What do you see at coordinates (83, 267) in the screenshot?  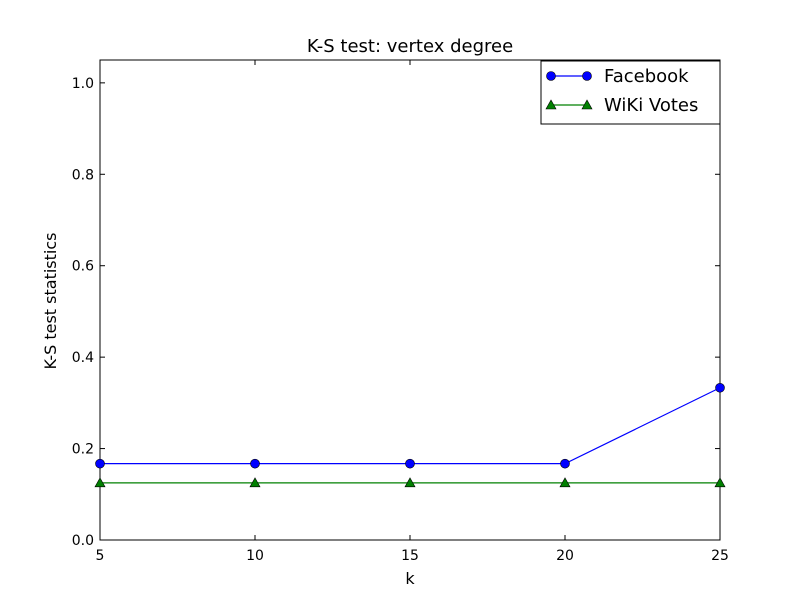 I see `y-tick-label: 0.6` at bounding box center [83, 267].